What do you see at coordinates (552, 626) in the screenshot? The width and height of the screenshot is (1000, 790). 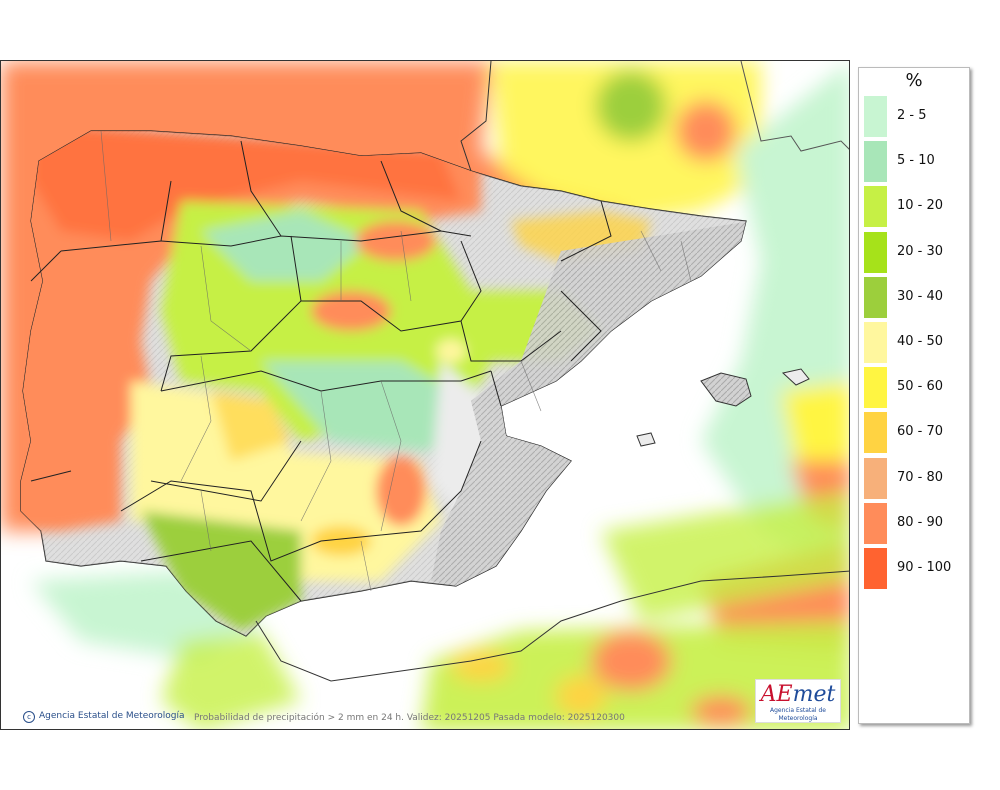 I see `north-africa-coast` at bounding box center [552, 626].